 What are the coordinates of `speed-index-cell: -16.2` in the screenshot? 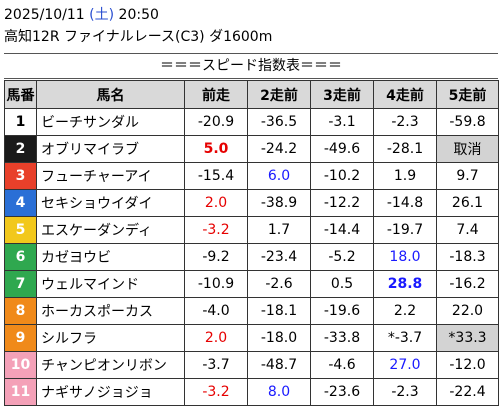 It's located at (467, 284).